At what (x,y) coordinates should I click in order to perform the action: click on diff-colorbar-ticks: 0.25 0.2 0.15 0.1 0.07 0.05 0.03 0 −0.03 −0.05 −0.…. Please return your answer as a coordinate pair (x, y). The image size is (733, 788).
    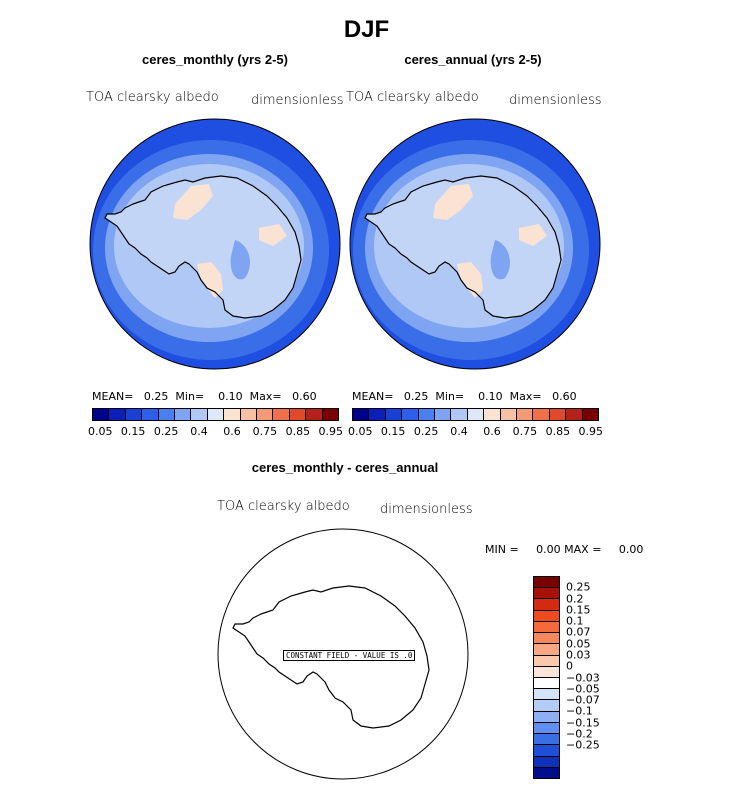
    Looking at the image, I should click on (596, 677).